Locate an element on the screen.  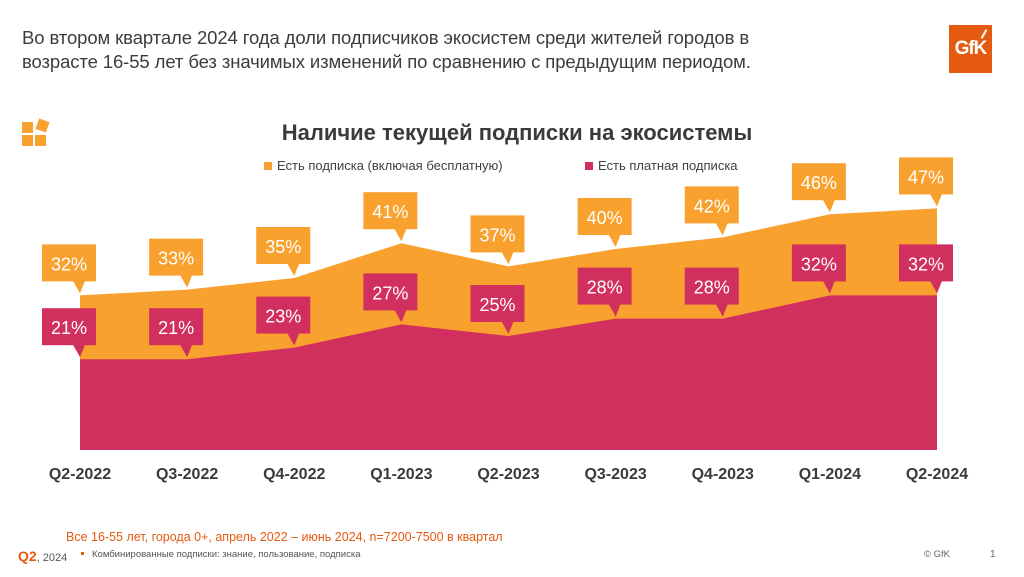
data-label-text: 33% is located at coordinates (176, 259).